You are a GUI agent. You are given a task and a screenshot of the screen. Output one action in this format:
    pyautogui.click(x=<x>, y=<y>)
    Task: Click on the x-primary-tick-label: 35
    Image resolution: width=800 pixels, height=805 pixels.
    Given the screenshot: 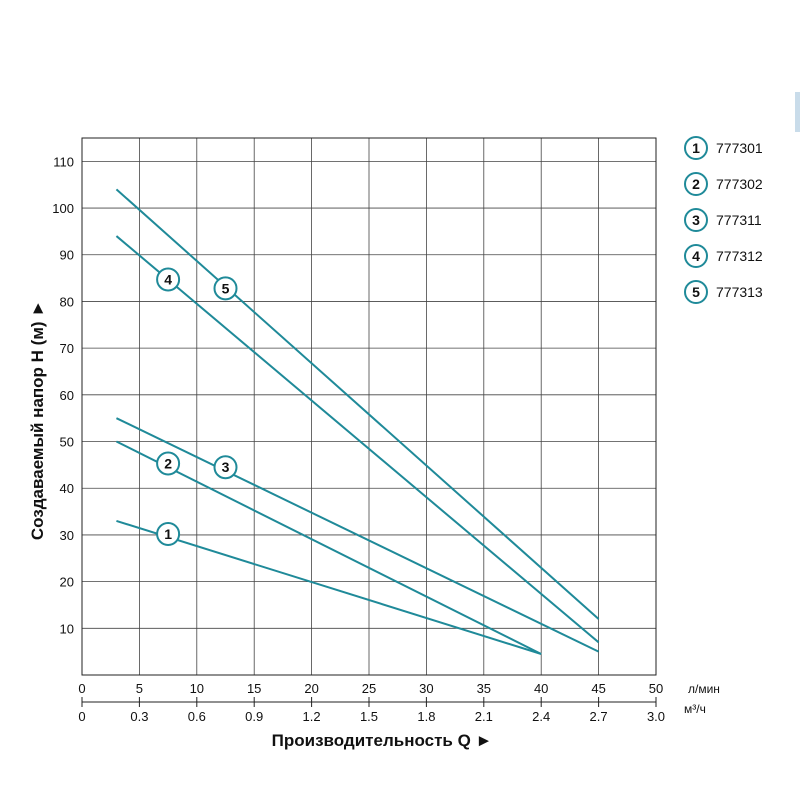 What is the action you would take?
    pyautogui.click(x=484, y=688)
    